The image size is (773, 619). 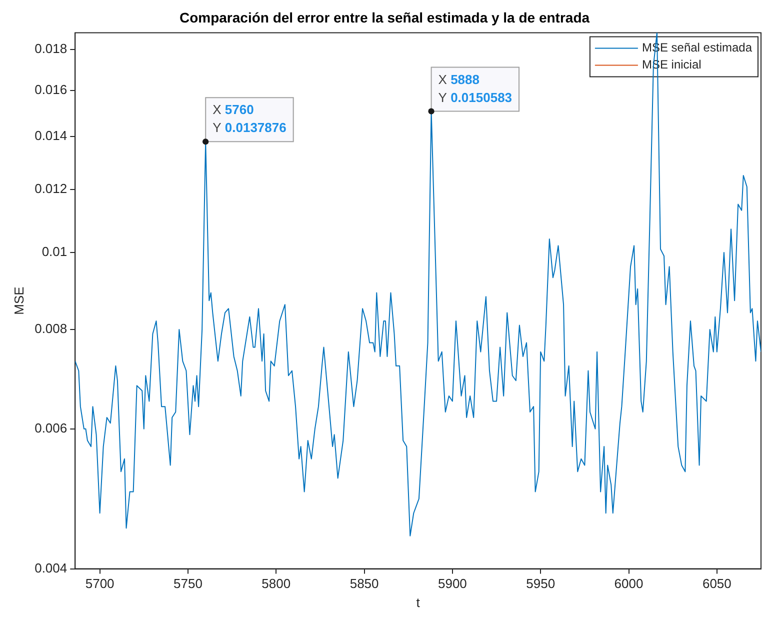 I want to click on x-tick-label: 6000, so click(x=629, y=584).